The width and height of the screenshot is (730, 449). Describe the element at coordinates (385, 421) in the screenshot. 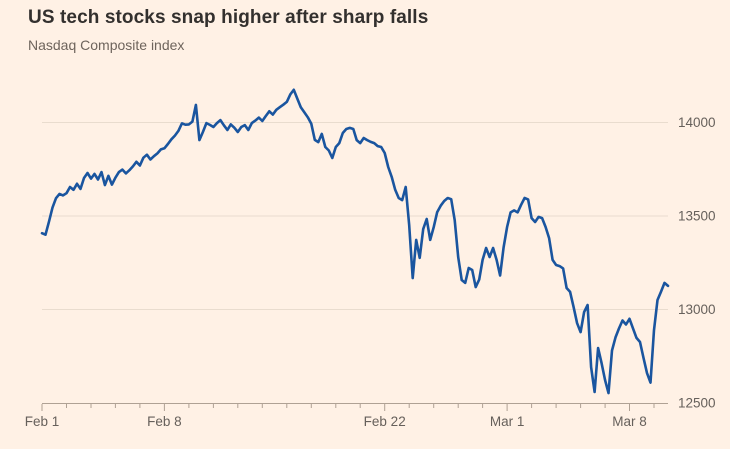

I see `x-tick-label-feb-22: Feb 22` at that location.